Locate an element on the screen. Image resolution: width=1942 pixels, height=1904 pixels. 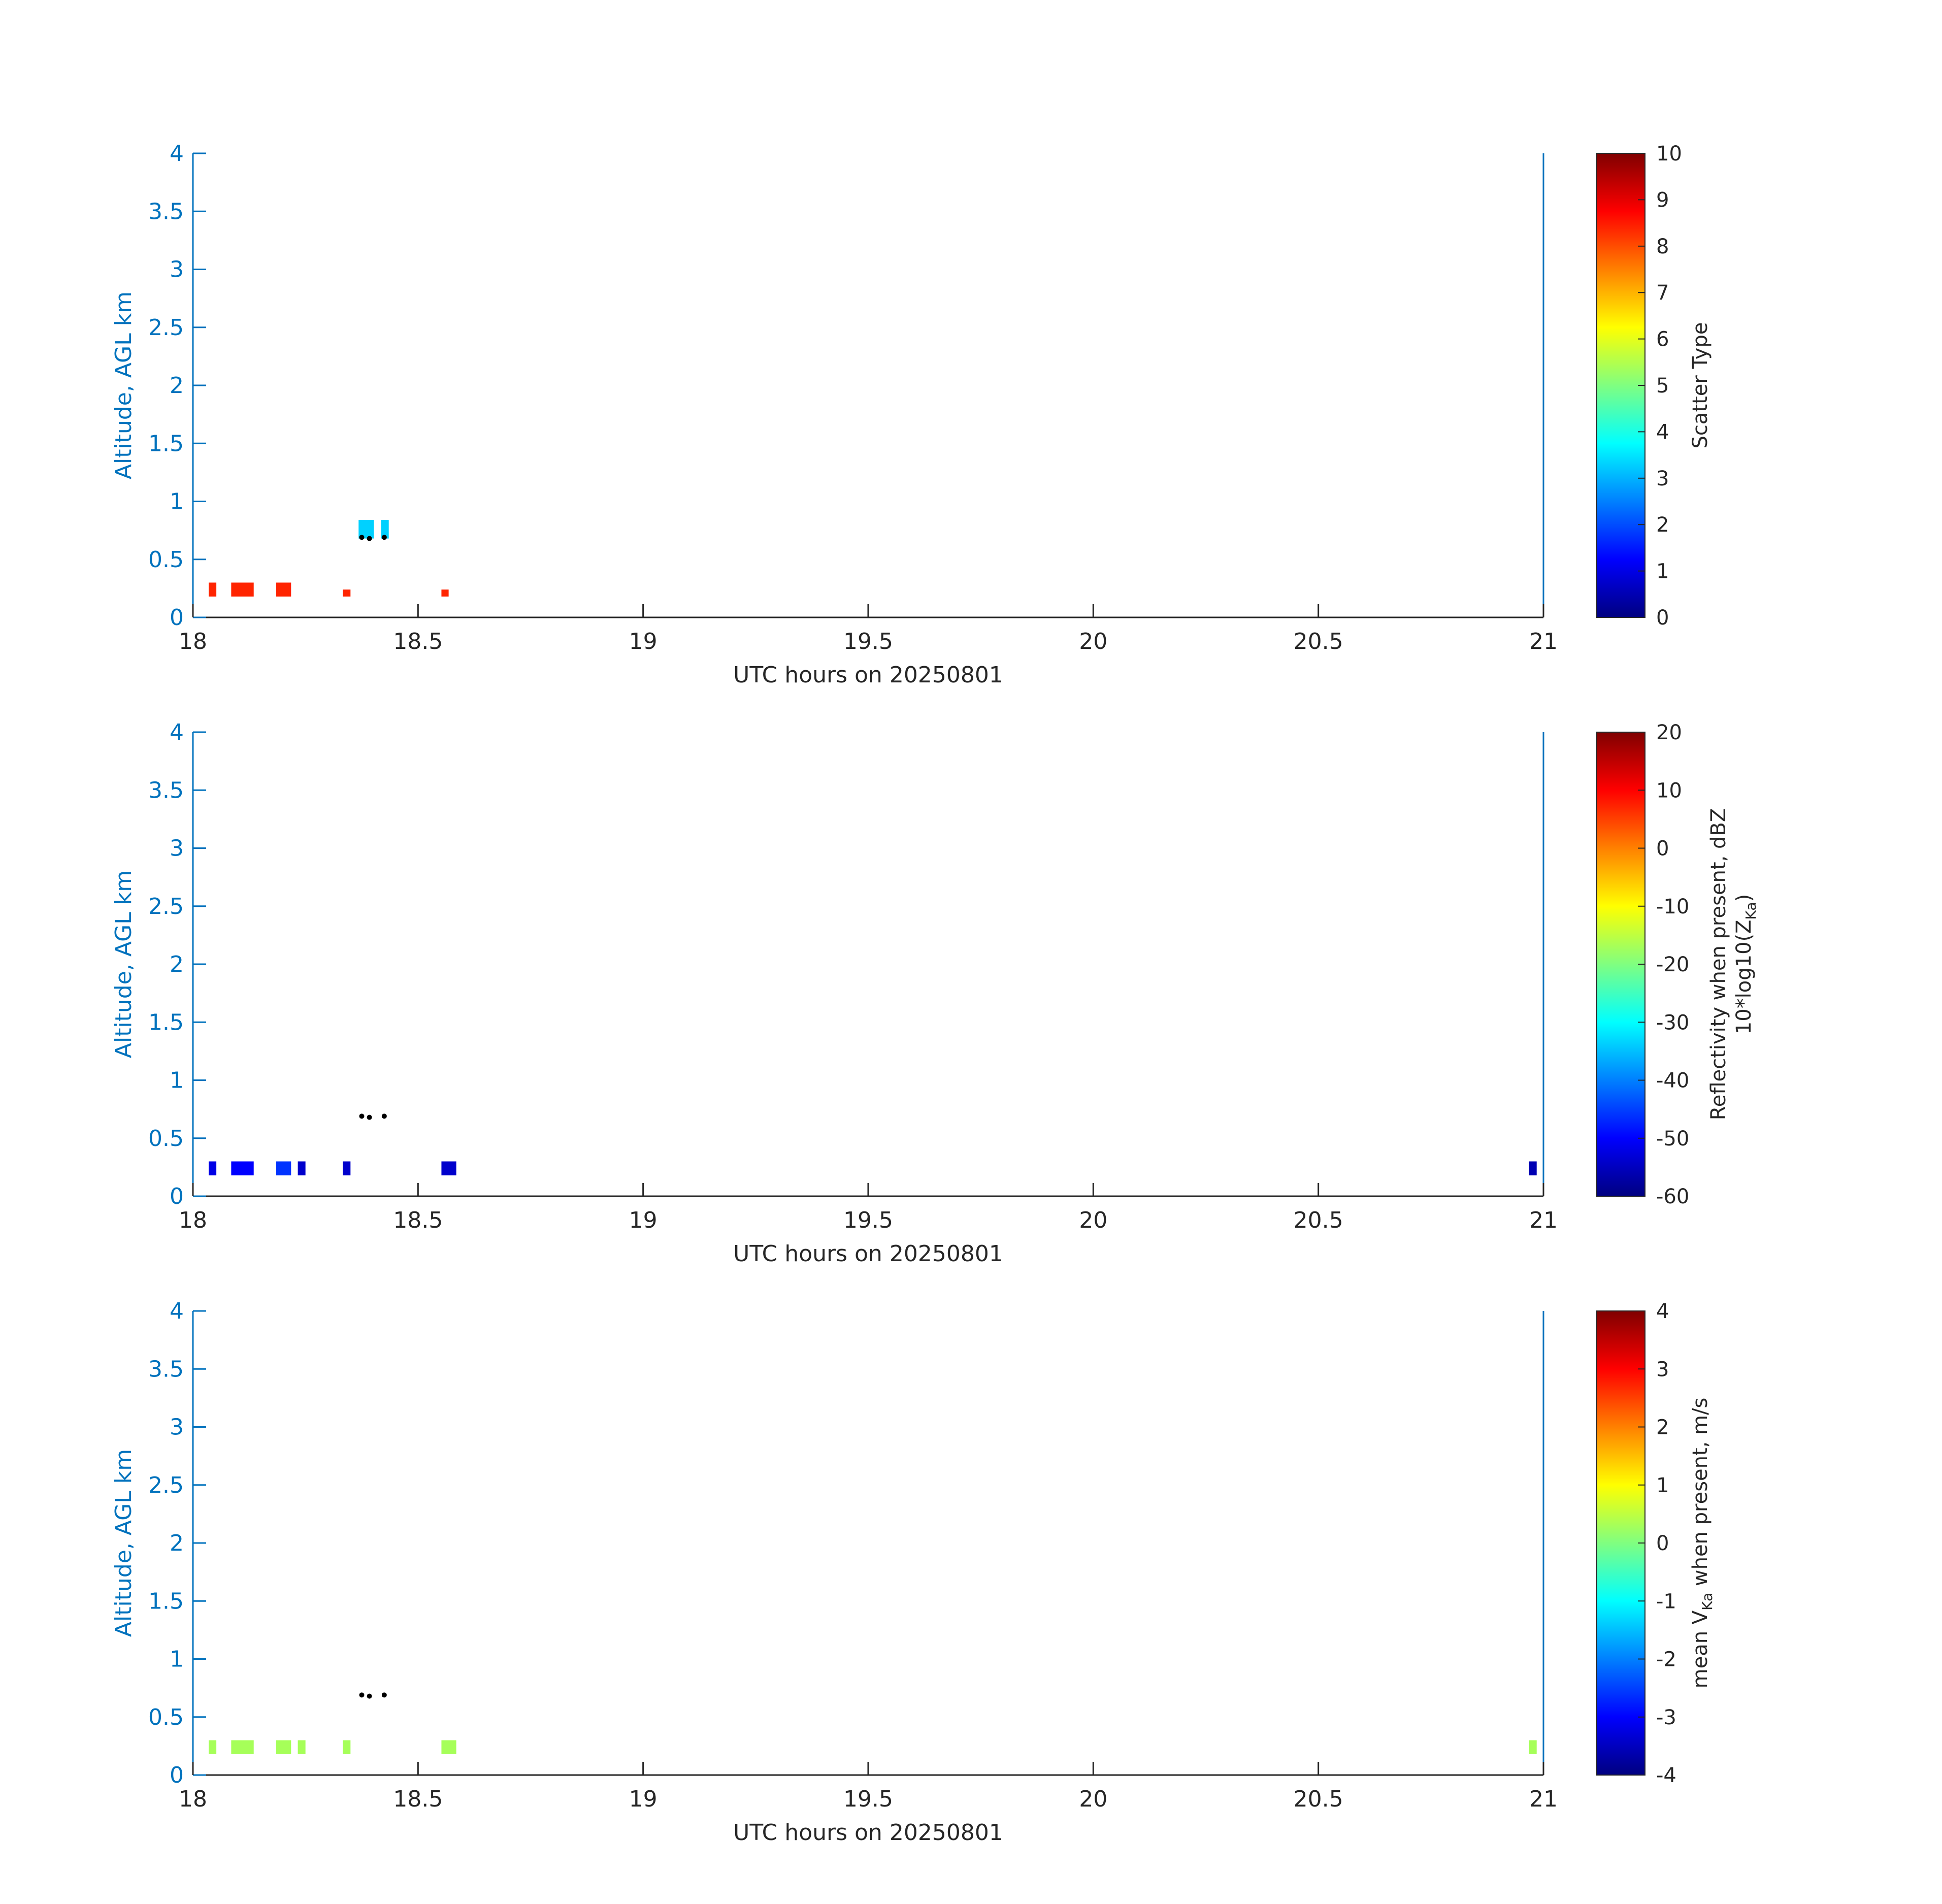
colorbar-label-subscript: Ka is located at coordinates (1707, 1602).